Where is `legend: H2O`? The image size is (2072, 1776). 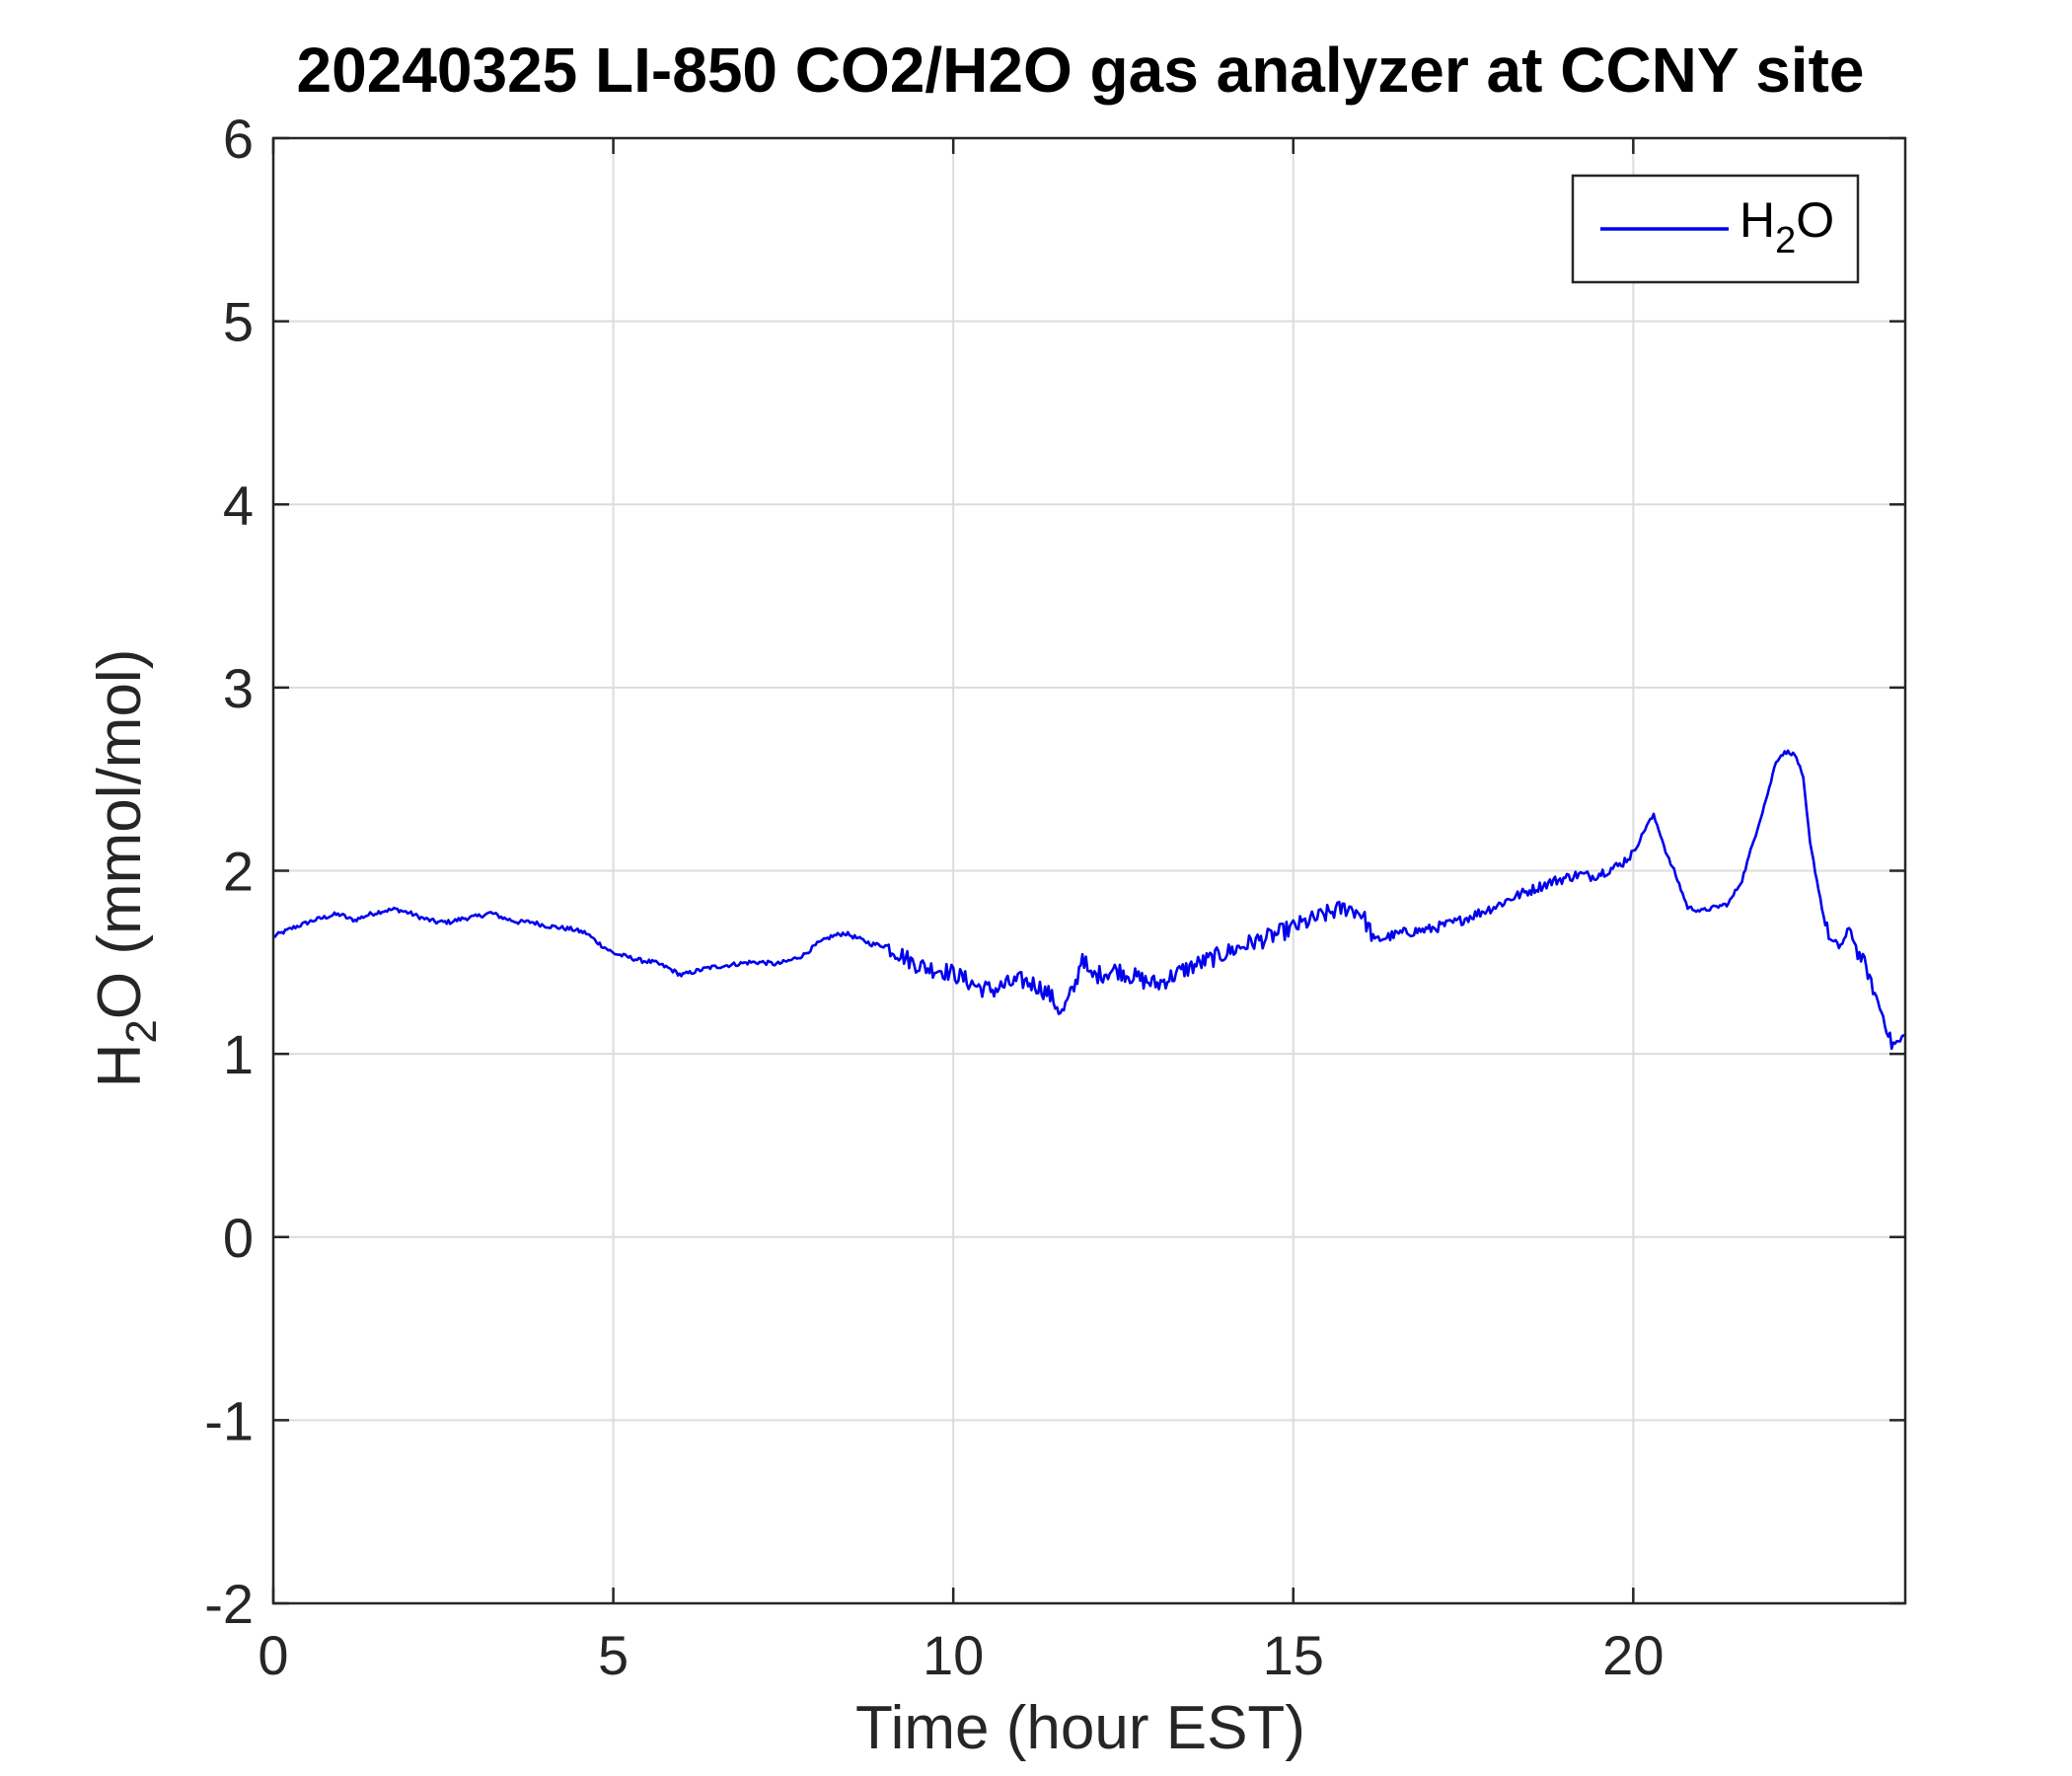 legend: H2O is located at coordinates (1716, 229).